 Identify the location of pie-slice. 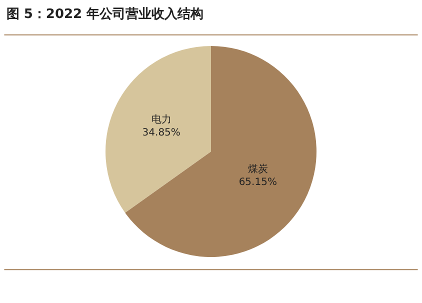
(158, 129).